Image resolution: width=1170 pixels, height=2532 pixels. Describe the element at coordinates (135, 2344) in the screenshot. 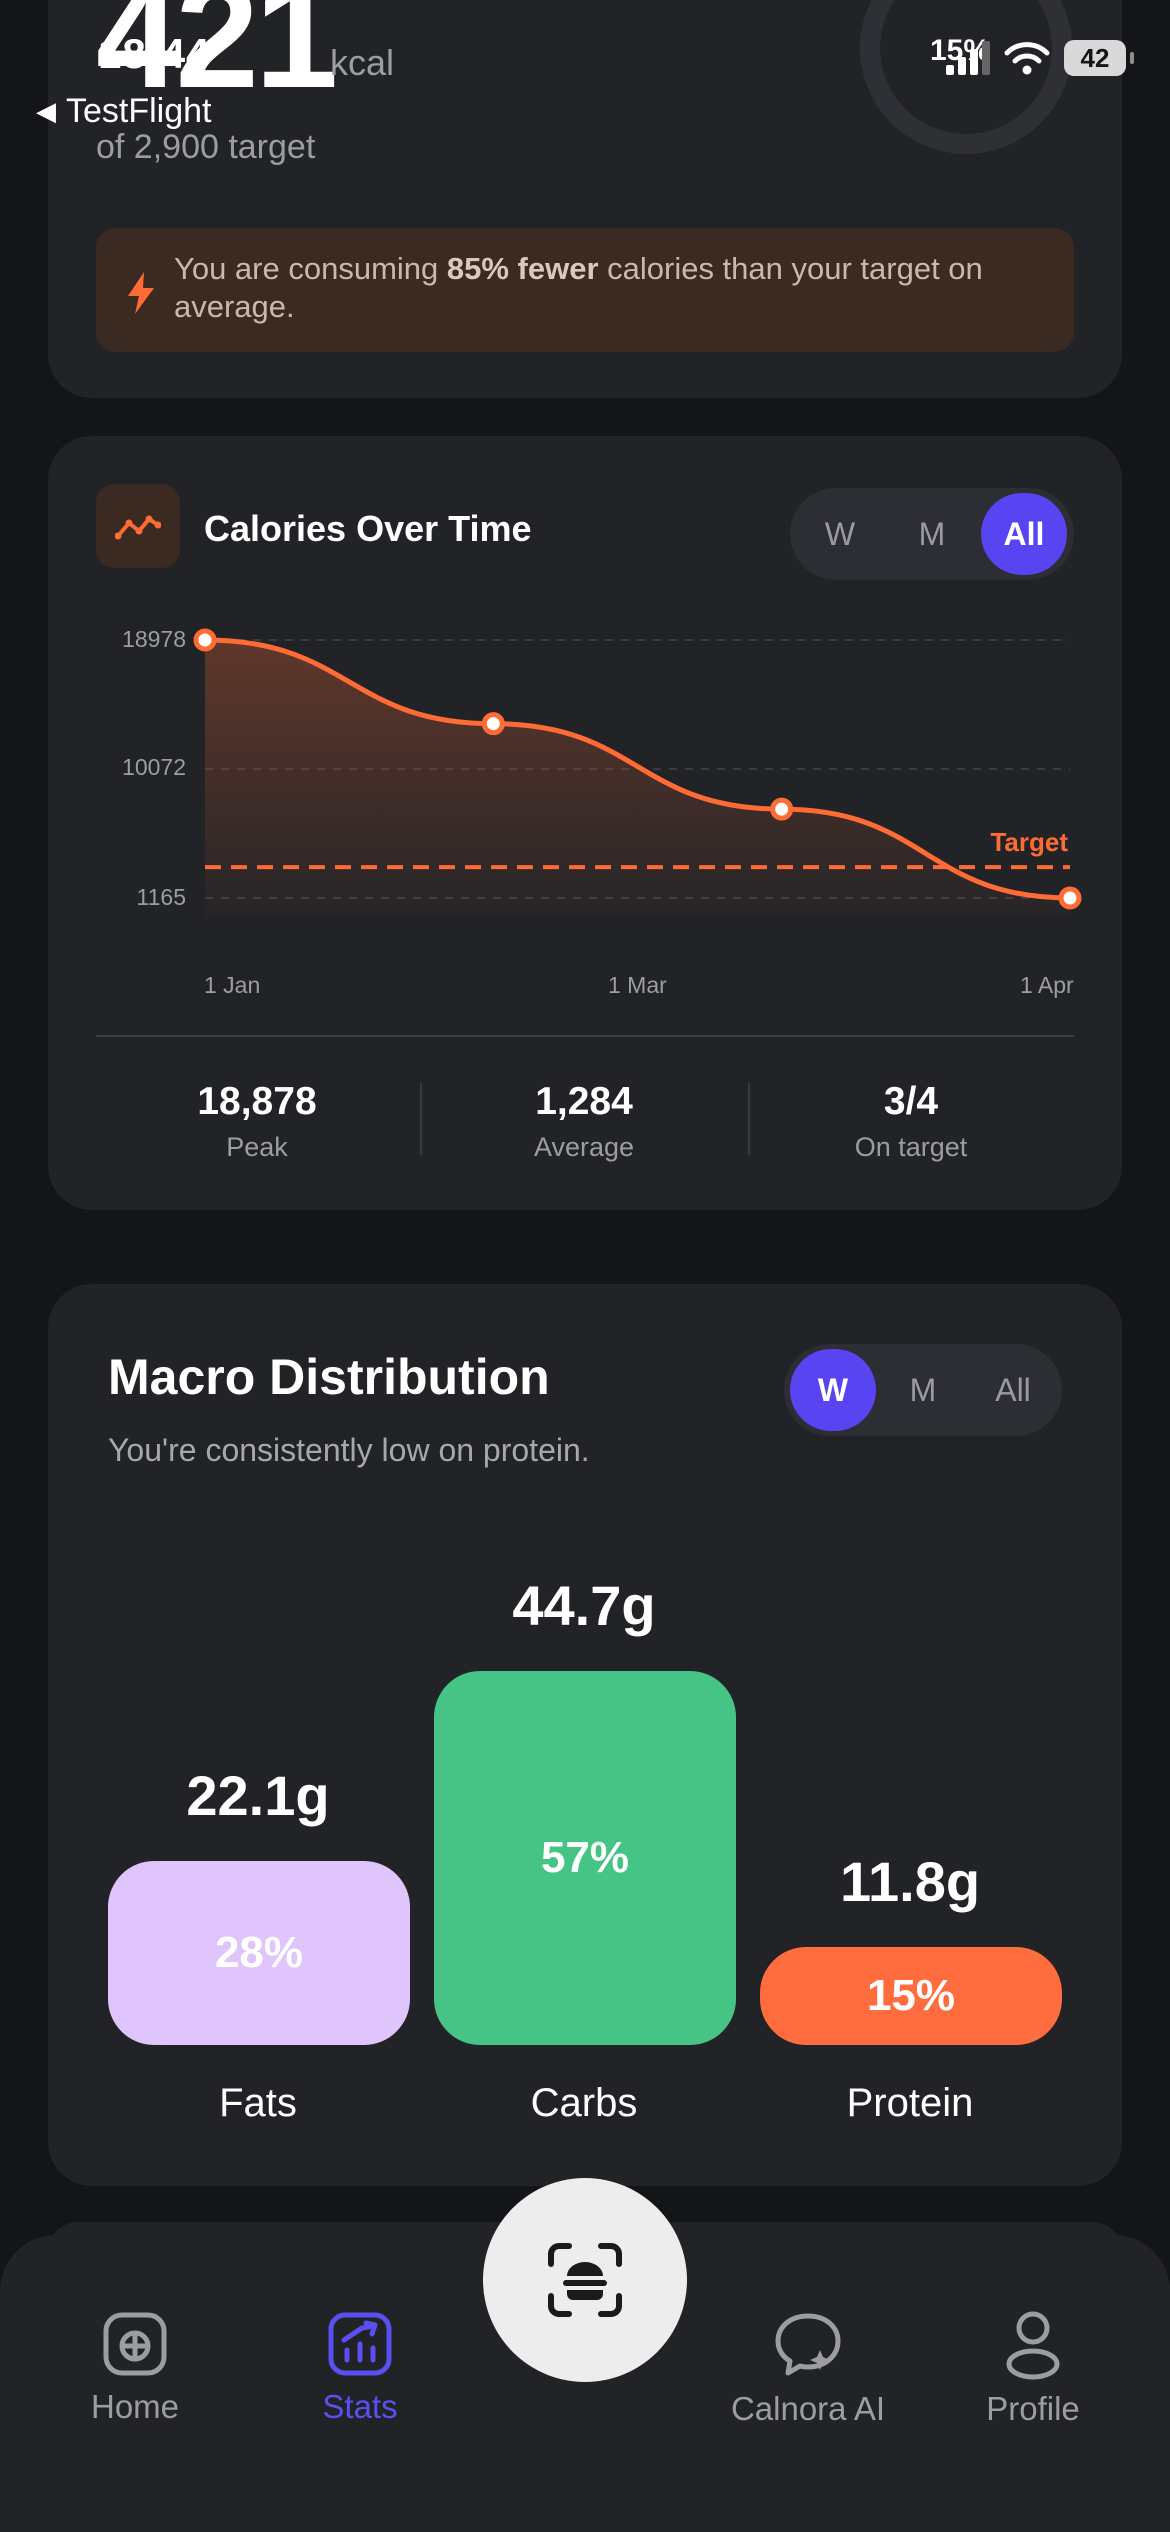

I see `home-icon` at that location.